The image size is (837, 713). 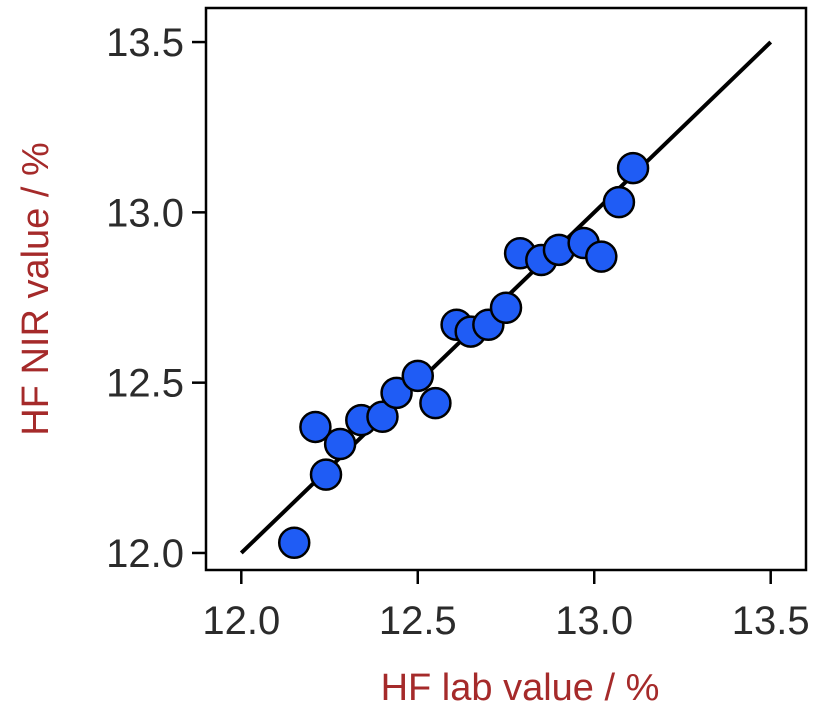 What do you see at coordinates (520, 688) in the screenshot?
I see `x-axis-title: HF lab value / %` at bounding box center [520, 688].